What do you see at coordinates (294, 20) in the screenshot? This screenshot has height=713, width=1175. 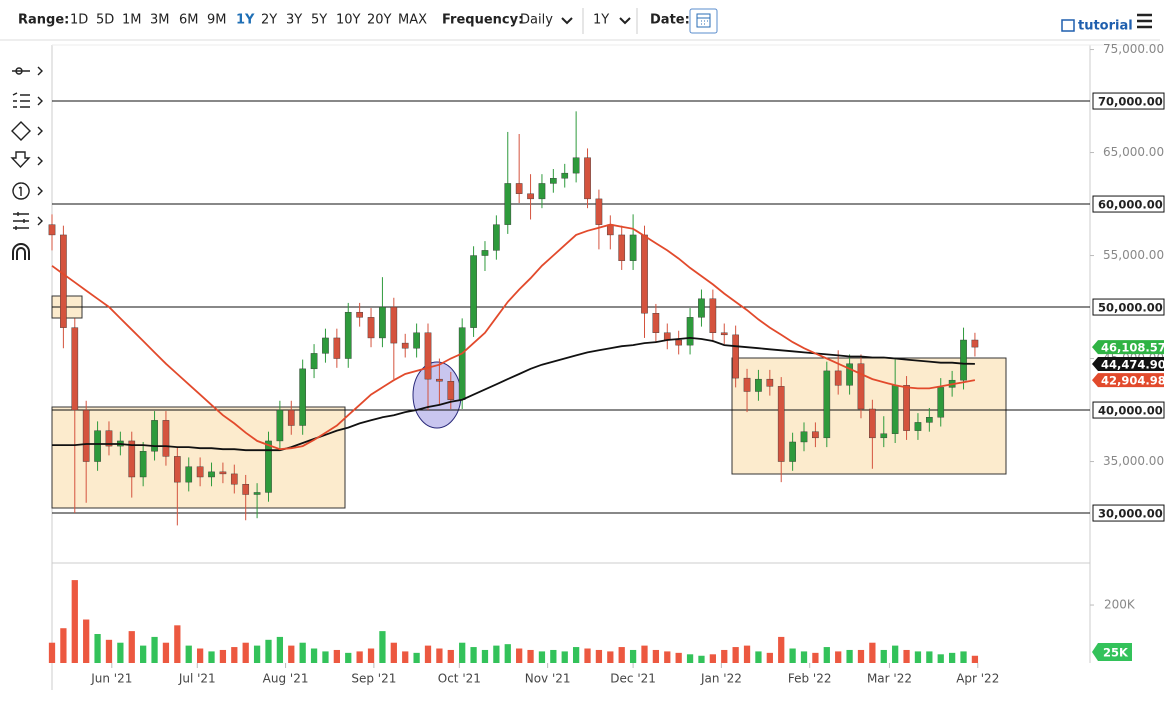 I see `range-button: 3Y` at bounding box center [294, 20].